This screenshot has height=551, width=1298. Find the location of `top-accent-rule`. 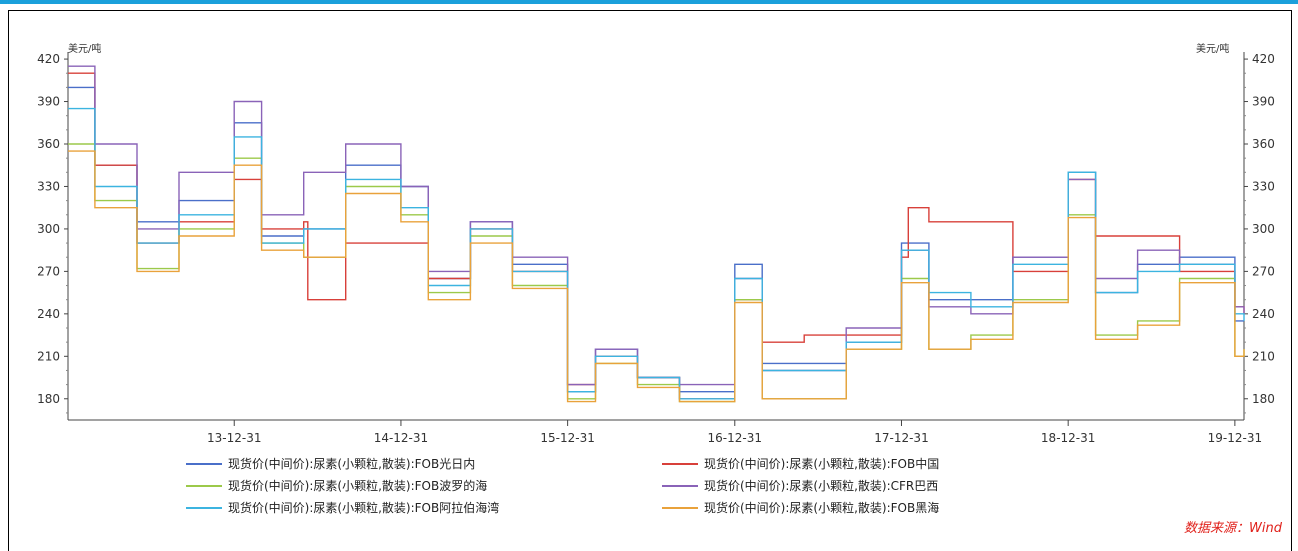

top-accent-rule is located at coordinates (649, 2).